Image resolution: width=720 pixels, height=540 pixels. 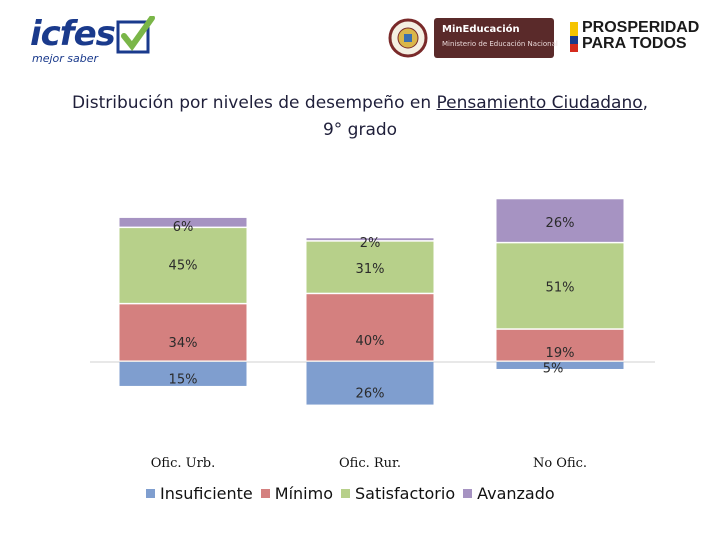 What do you see at coordinates (553, 368) in the screenshot?
I see `data-label: 5%` at bounding box center [553, 368].